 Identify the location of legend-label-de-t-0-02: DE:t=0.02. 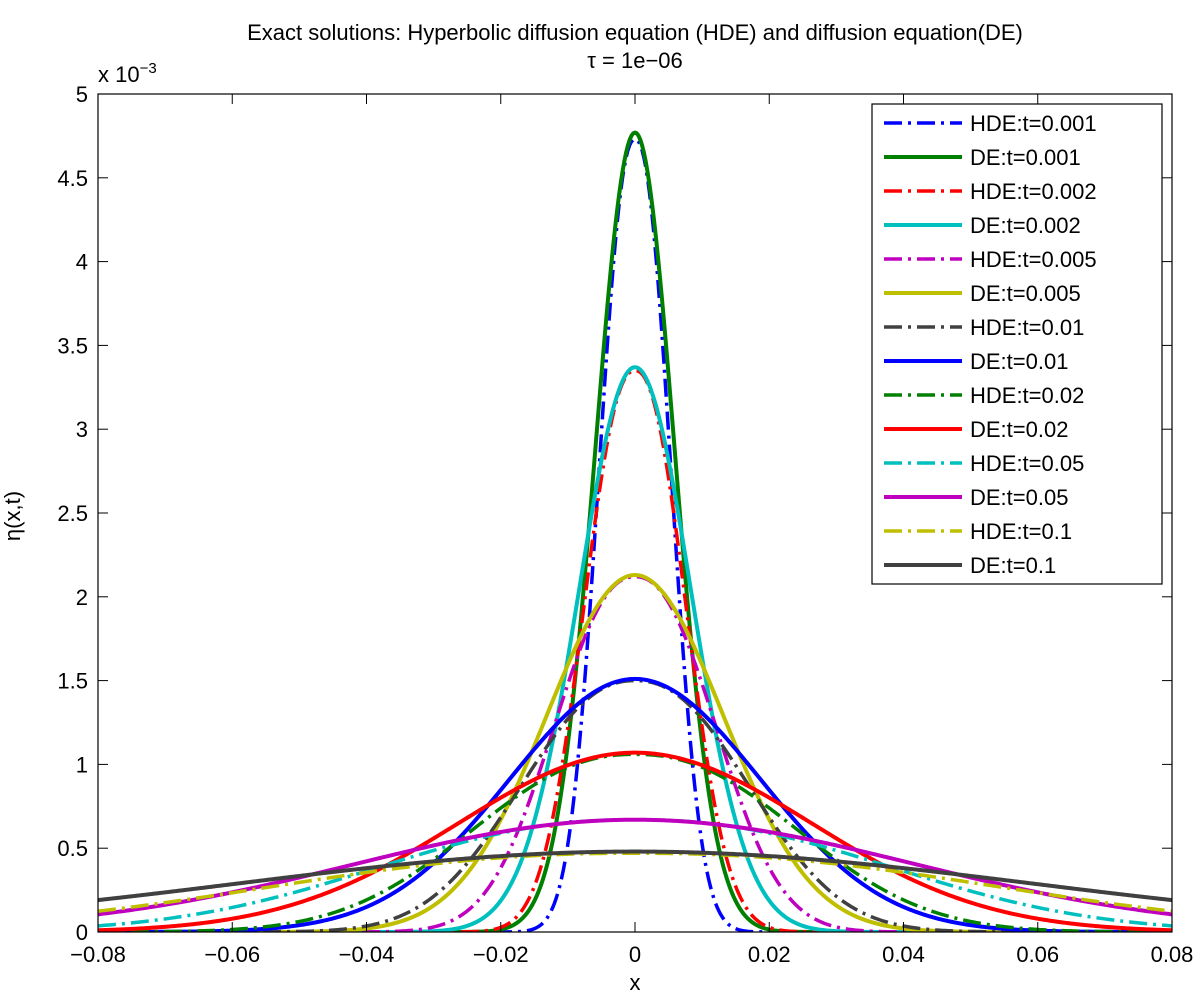
(1019, 429).